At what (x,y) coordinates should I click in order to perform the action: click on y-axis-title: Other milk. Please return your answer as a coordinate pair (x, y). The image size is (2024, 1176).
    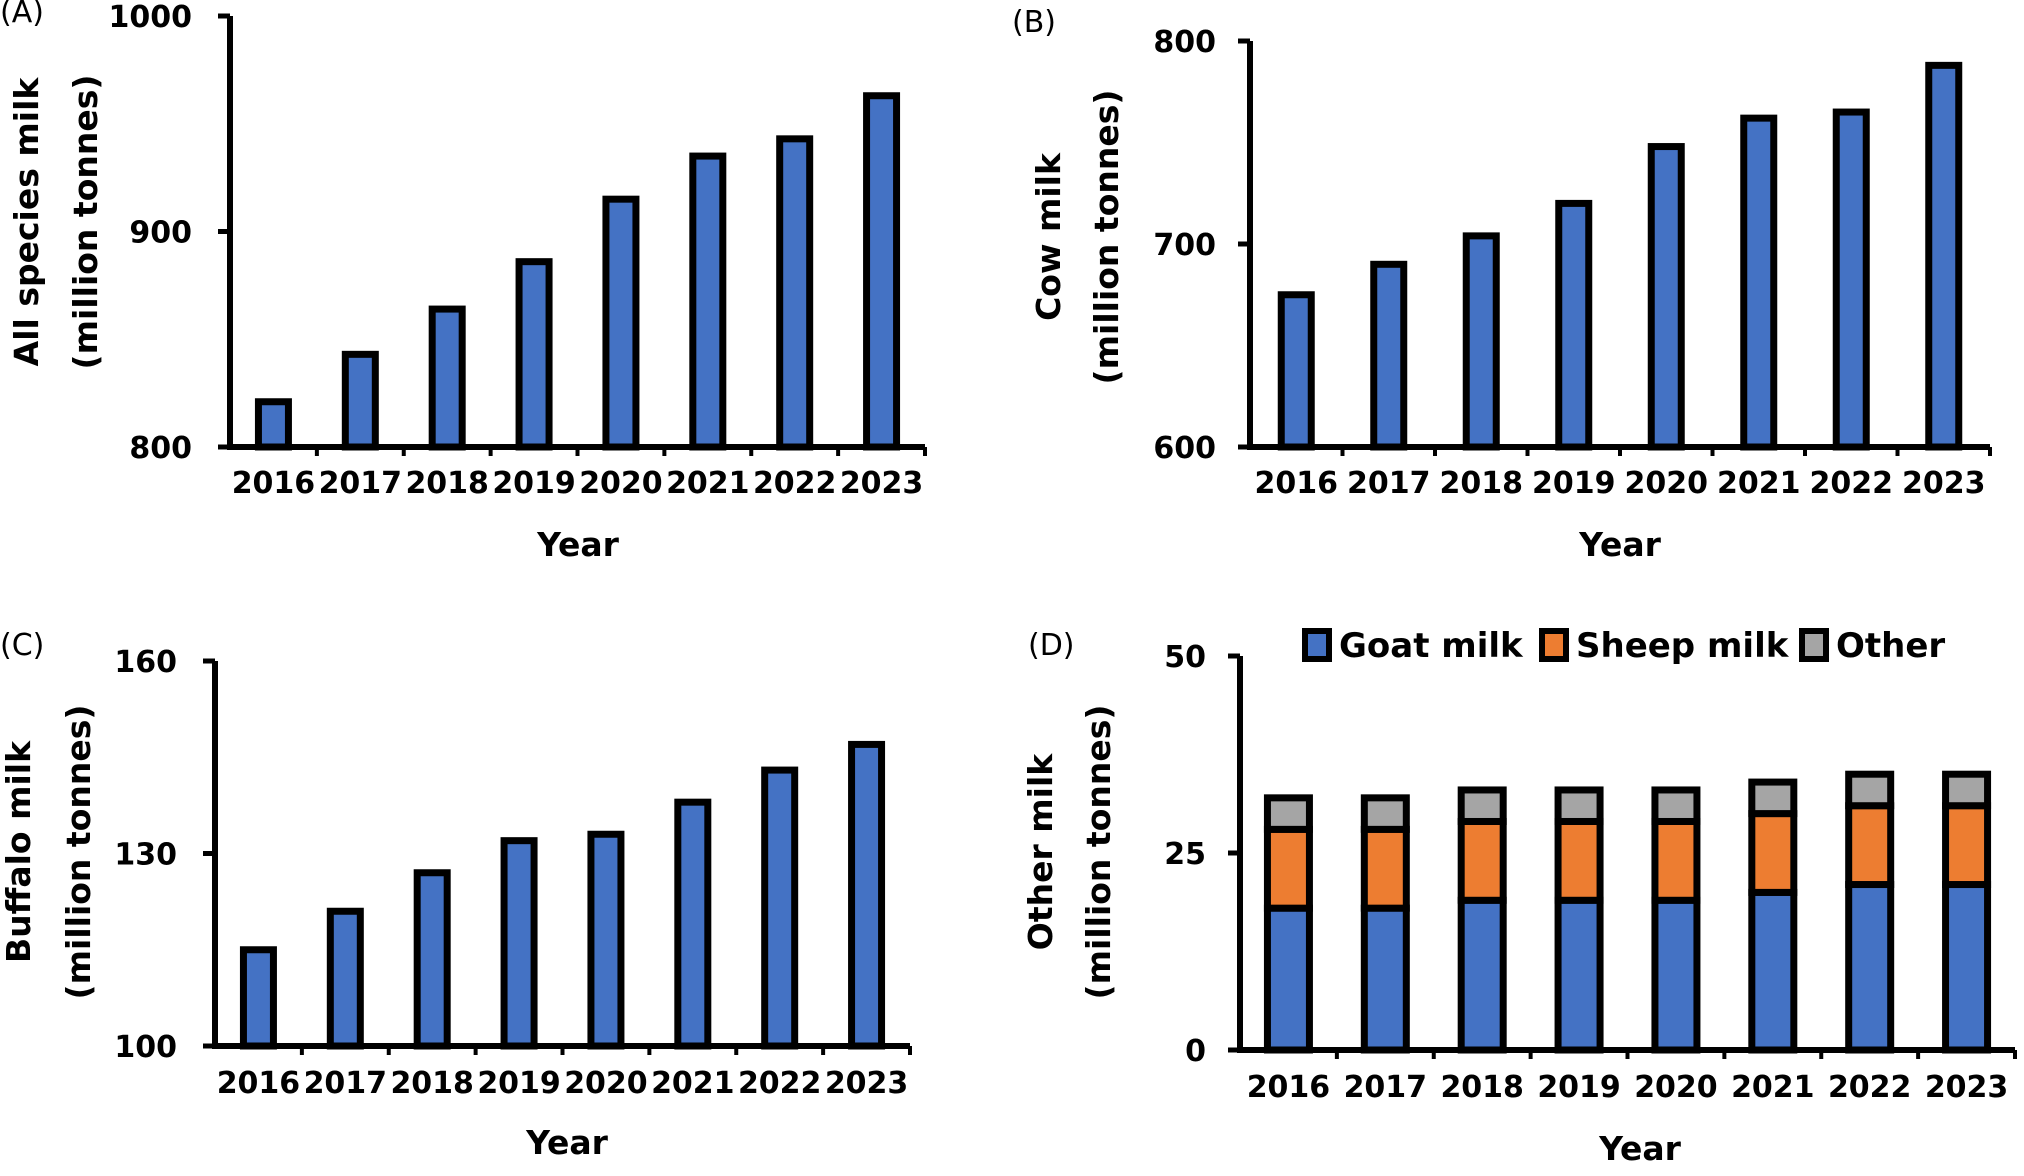
    Looking at the image, I should click on (1040, 851).